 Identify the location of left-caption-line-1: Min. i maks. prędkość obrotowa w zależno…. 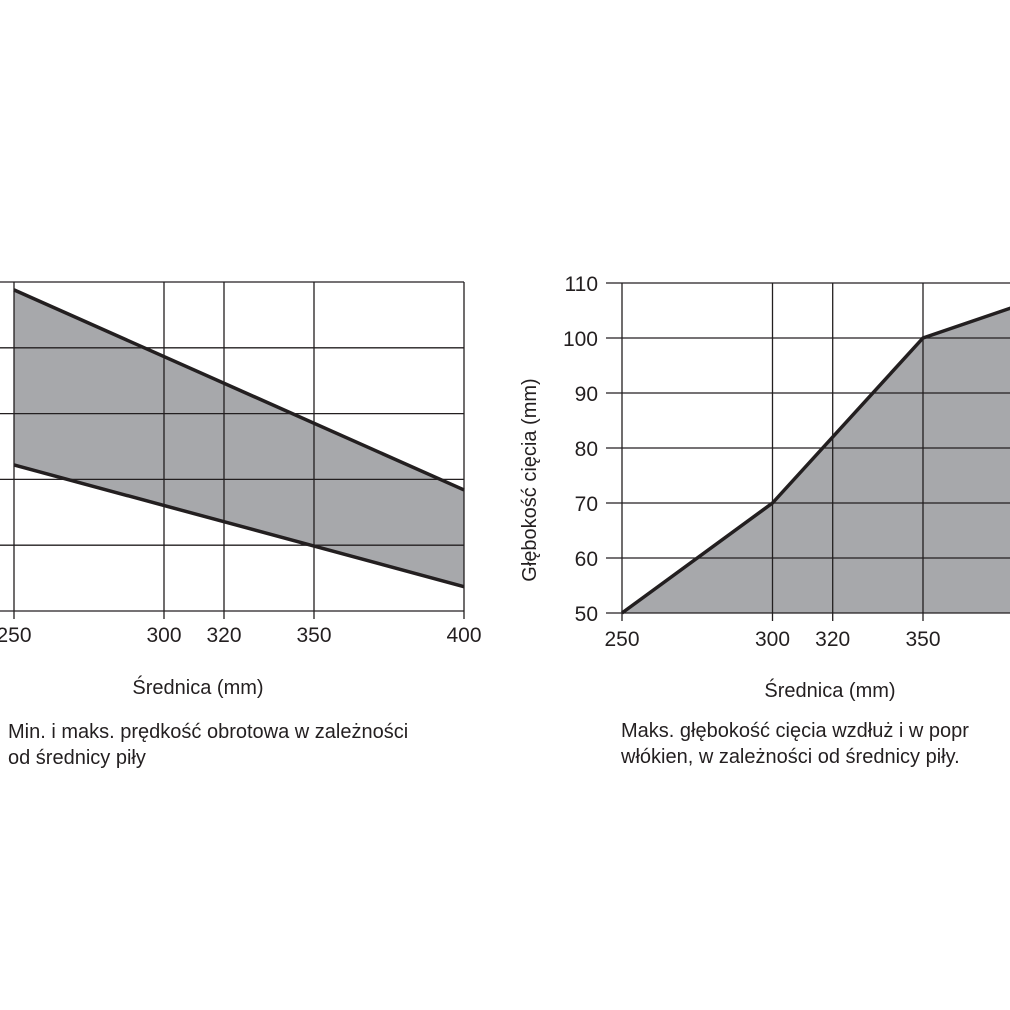
(208, 732).